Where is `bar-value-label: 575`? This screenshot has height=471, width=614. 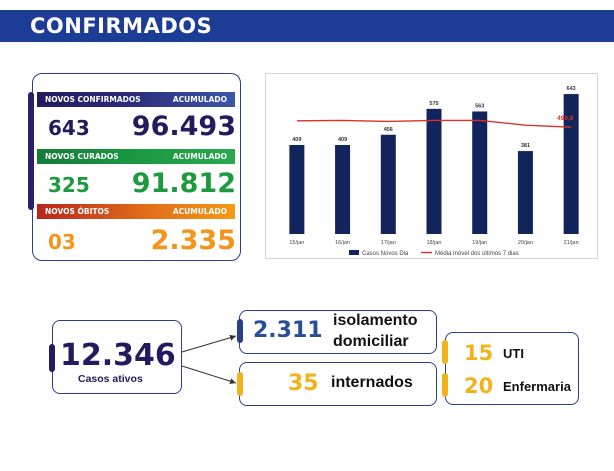 bar-value-label: 575 is located at coordinates (433, 104).